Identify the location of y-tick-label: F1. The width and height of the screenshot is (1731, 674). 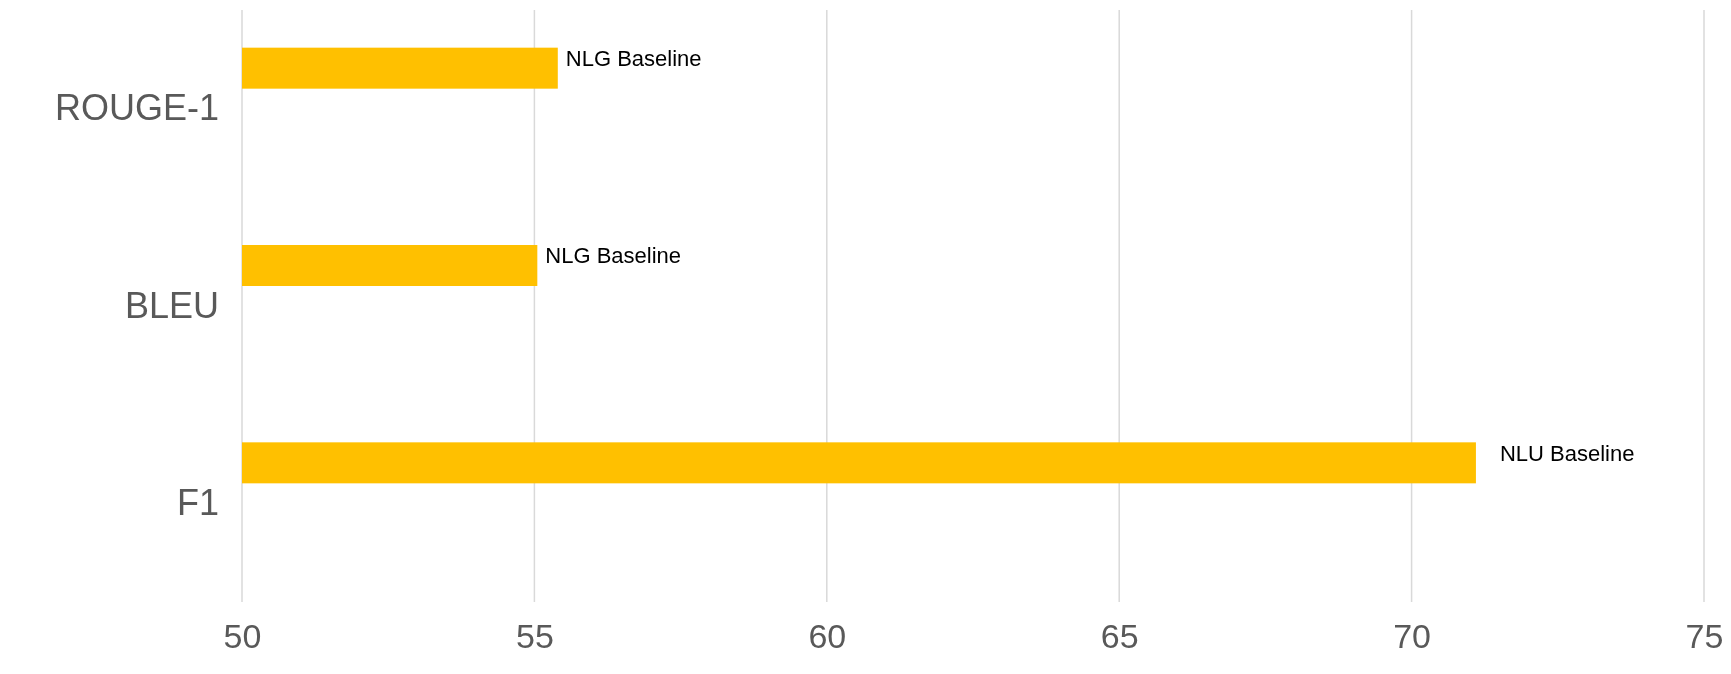
(197, 502).